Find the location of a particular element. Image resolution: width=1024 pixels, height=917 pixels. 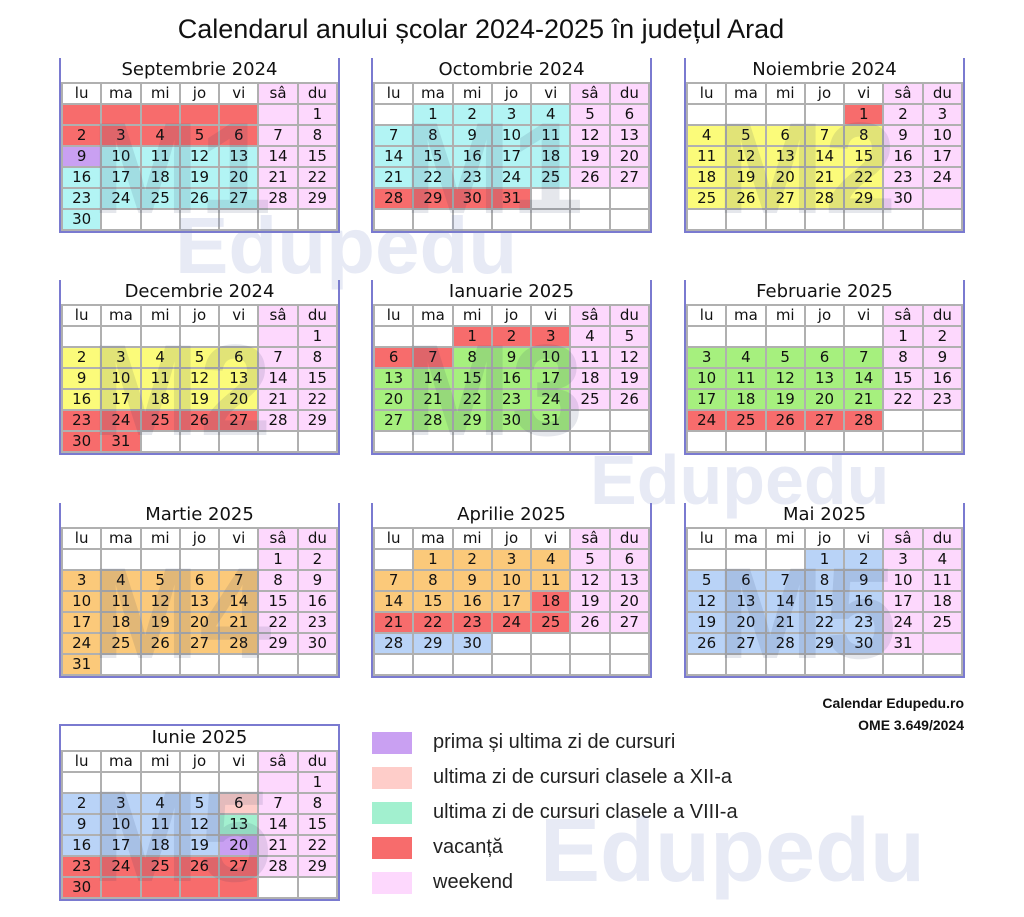

week-row: 12 13 14 15 16 17 18 is located at coordinates (824, 601).